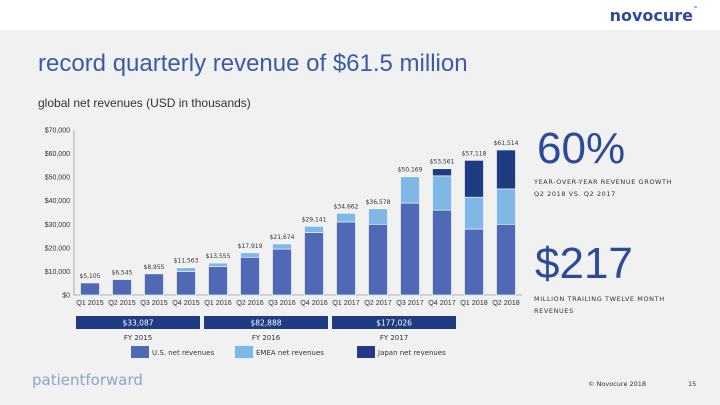  What do you see at coordinates (474, 302) in the screenshot?
I see `x-tick-label: Q1 2018` at bounding box center [474, 302].